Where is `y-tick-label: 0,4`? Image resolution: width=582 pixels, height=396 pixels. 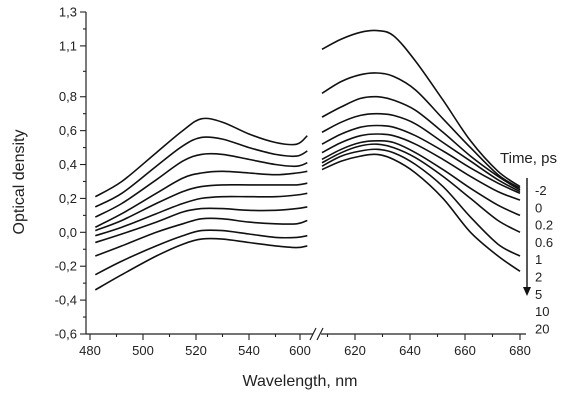 y-tick-label: 0,4 is located at coordinates (68, 164).